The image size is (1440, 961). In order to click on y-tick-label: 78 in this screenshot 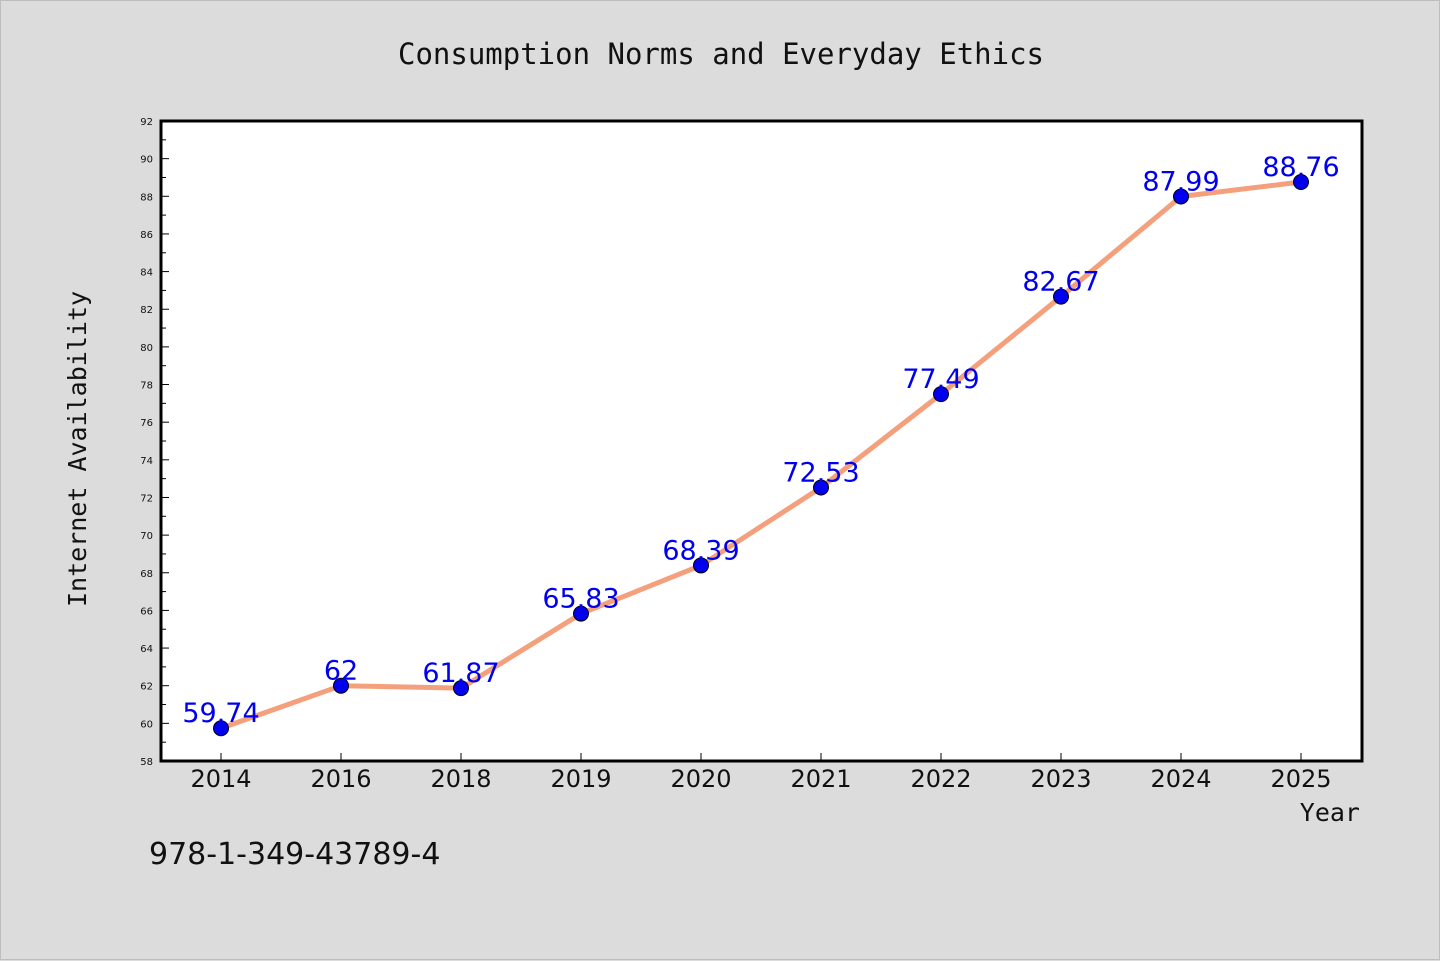, I will do `click(146, 386)`.